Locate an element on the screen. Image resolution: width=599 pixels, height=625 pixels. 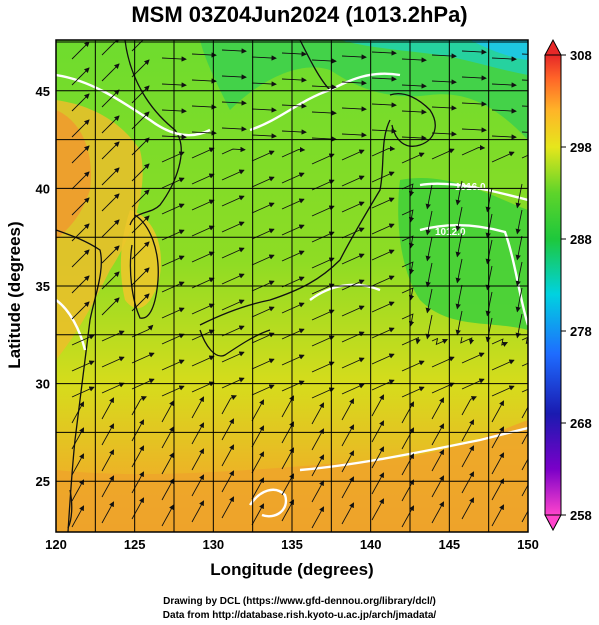
colorbar-tick-label: 278 is located at coordinates (581, 331).